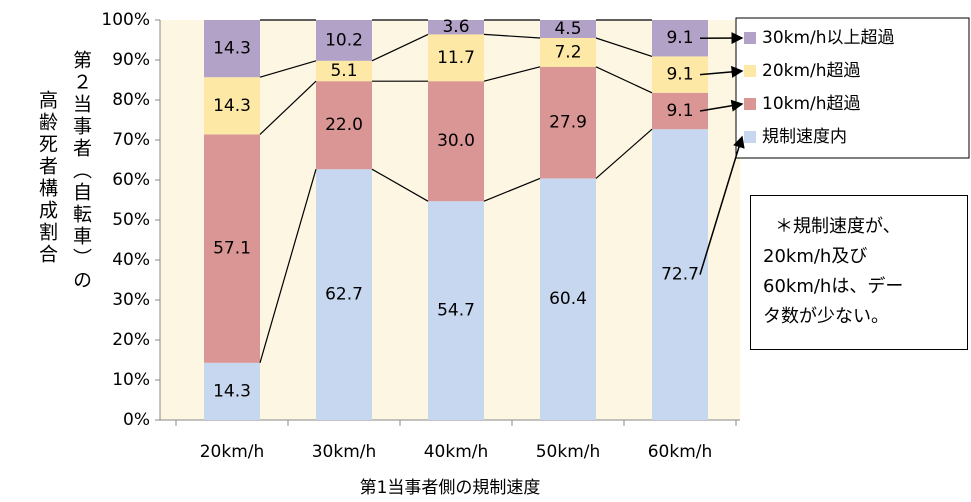  I want to click on data-label: 5.1, so click(343, 71).